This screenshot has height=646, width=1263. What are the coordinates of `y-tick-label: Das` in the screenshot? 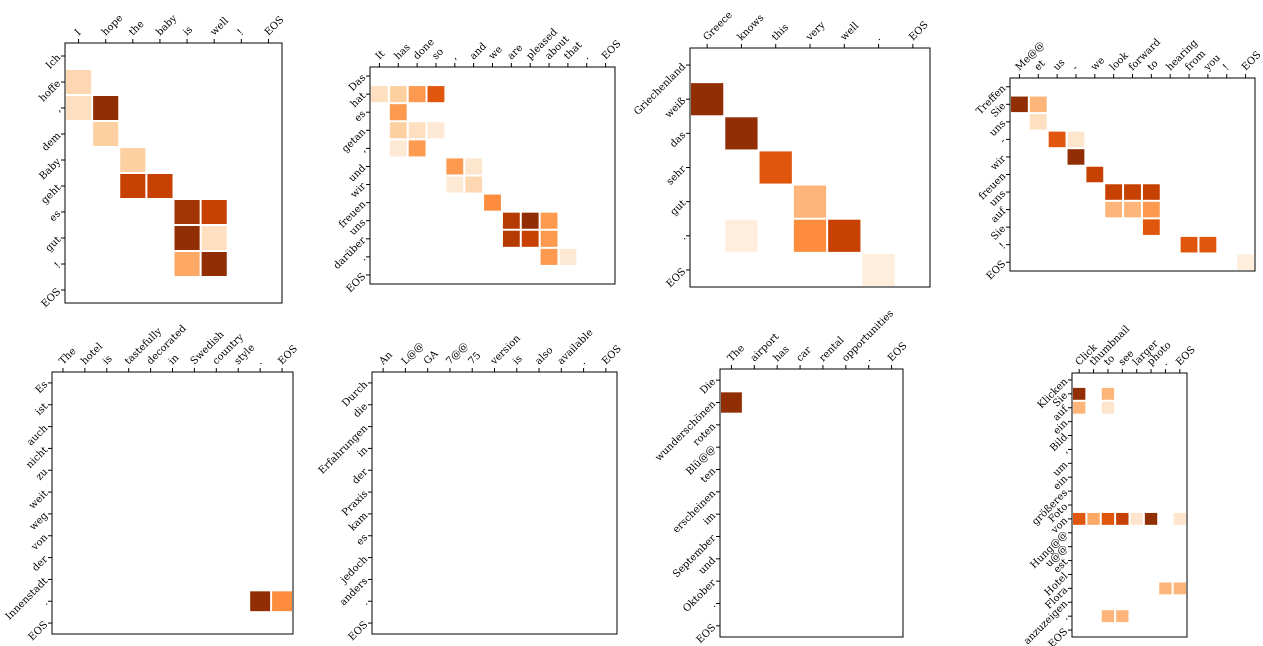 It's located at (357, 83).